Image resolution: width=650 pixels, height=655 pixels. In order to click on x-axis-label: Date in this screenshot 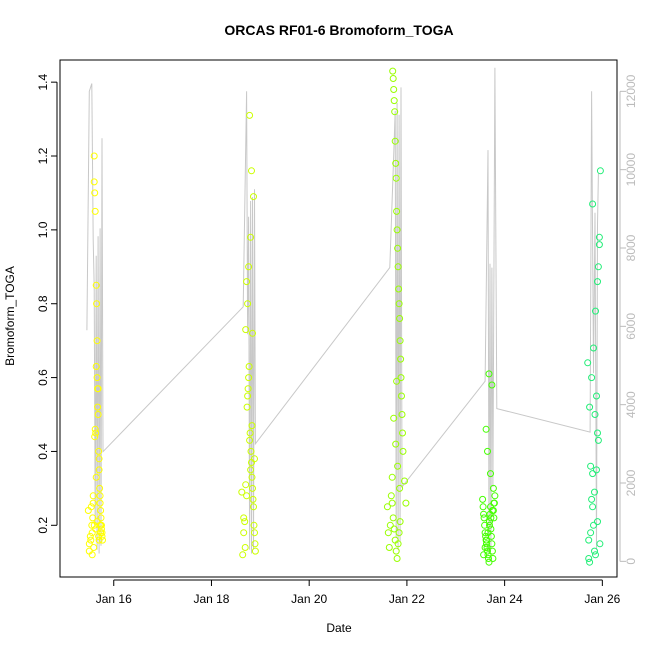, I will do `click(339, 628)`.